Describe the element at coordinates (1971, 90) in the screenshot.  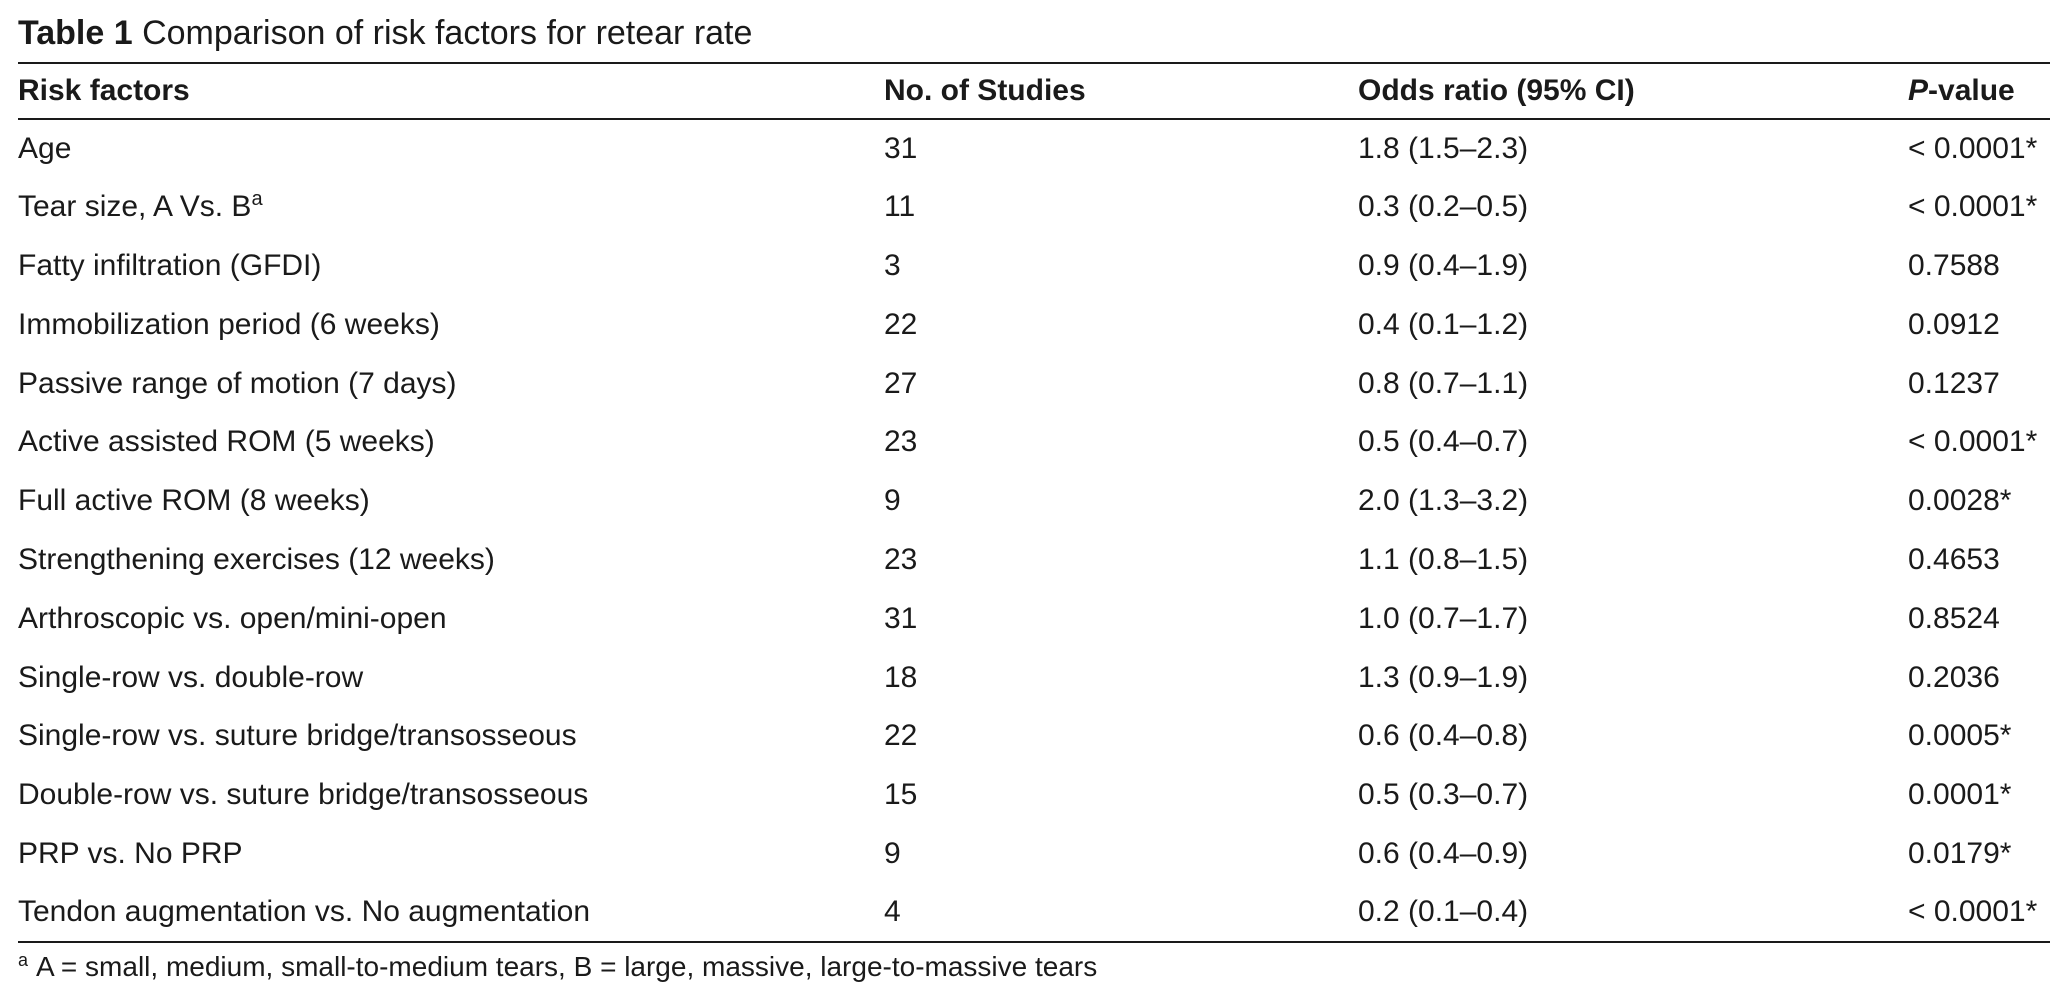
I see `header-p-value-rest: -value` at that location.